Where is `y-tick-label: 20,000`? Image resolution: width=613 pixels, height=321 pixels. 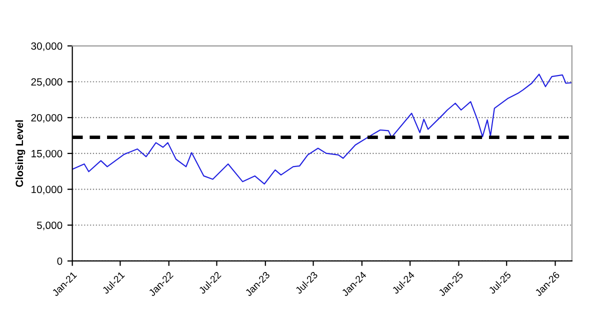
y-tick-label: 20,000 is located at coordinates (46, 118).